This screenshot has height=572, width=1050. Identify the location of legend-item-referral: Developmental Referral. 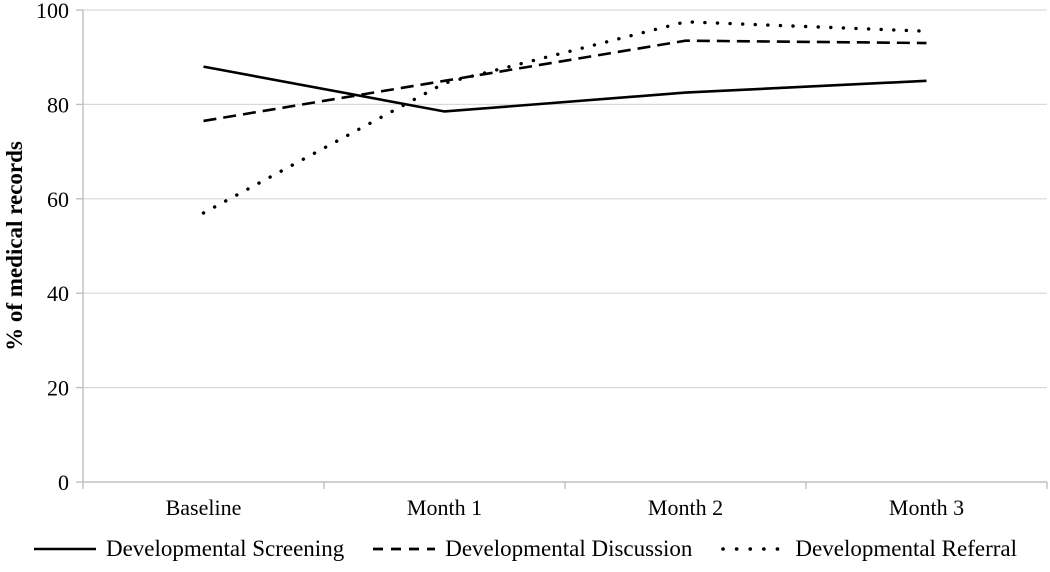
(868, 549).